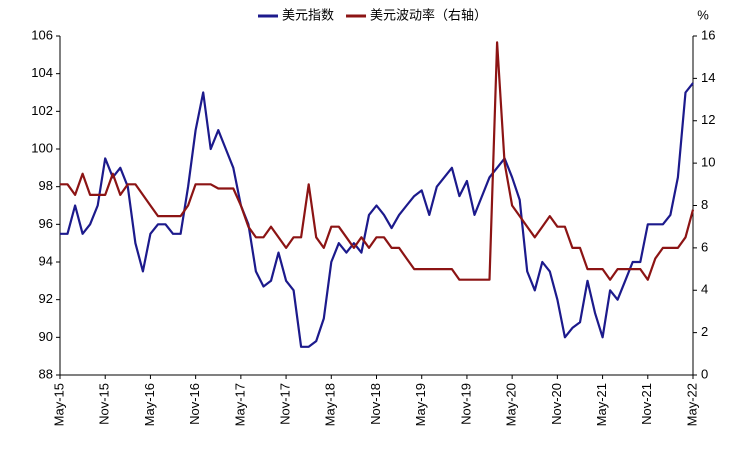 The image size is (739, 453). What do you see at coordinates (646, 404) in the screenshot?
I see `x-tick-label: Nov-21` at bounding box center [646, 404].